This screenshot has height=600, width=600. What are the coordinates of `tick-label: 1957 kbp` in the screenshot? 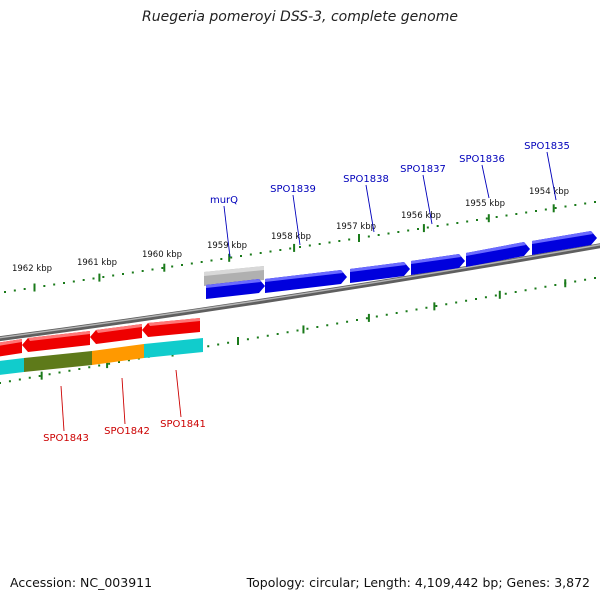 It's located at (356, 227).